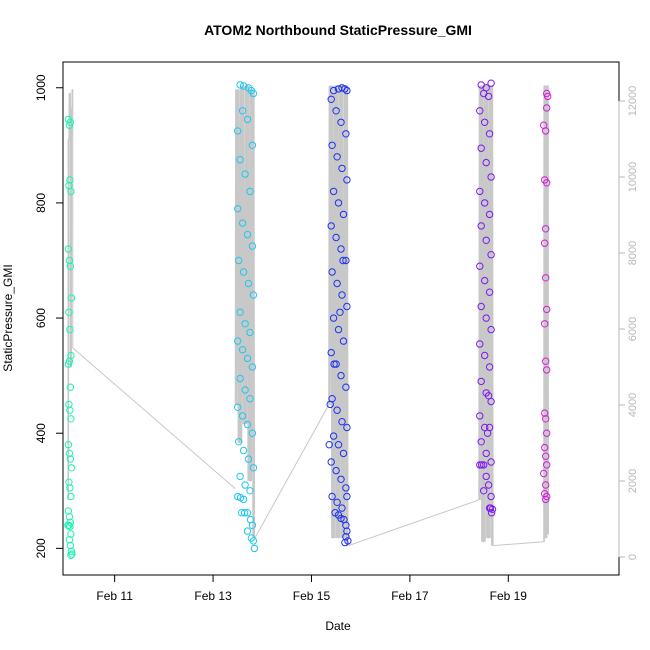 This screenshot has width=650, height=650. What do you see at coordinates (509, 596) in the screenshot?
I see `x-tick-label: Feb 19` at bounding box center [509, 596].